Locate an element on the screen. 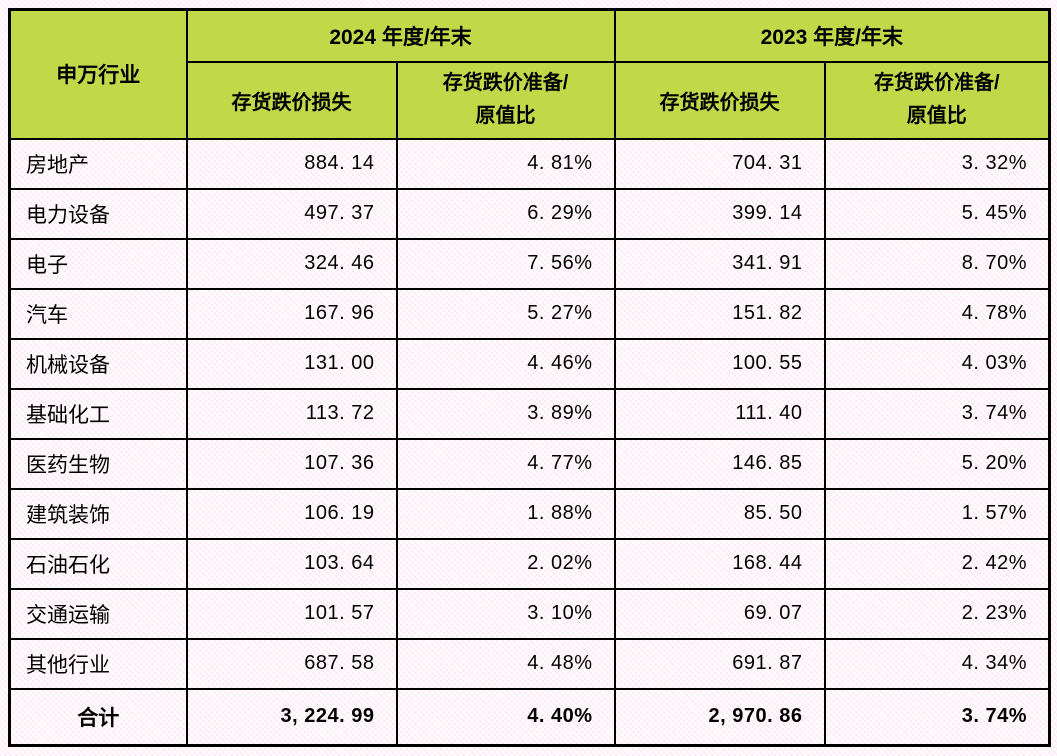  loss-2023-cell: 151. 82 is located at coordinates (719, 313).